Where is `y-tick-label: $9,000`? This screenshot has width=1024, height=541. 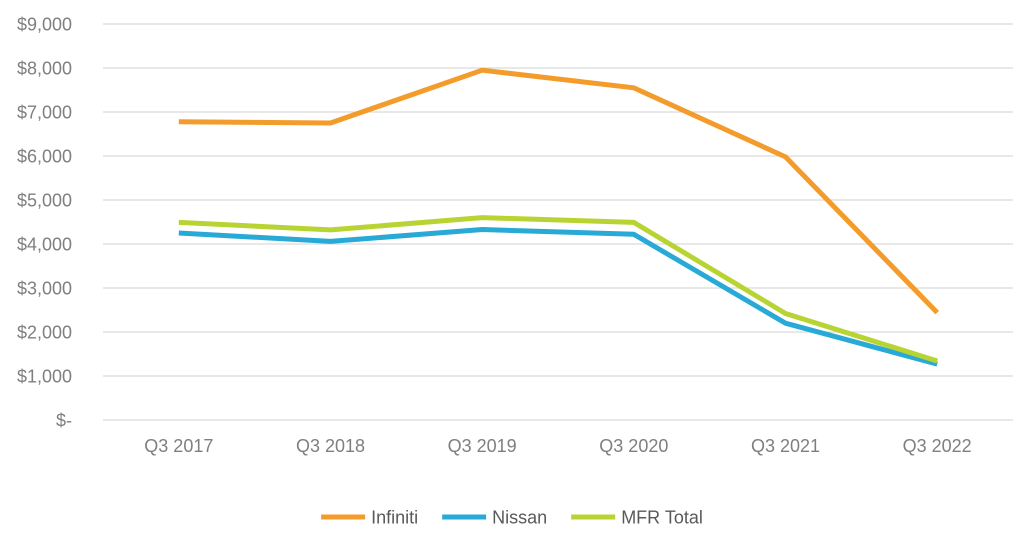 y-tick-label: $9,000 is located at coordinates (44, 25).